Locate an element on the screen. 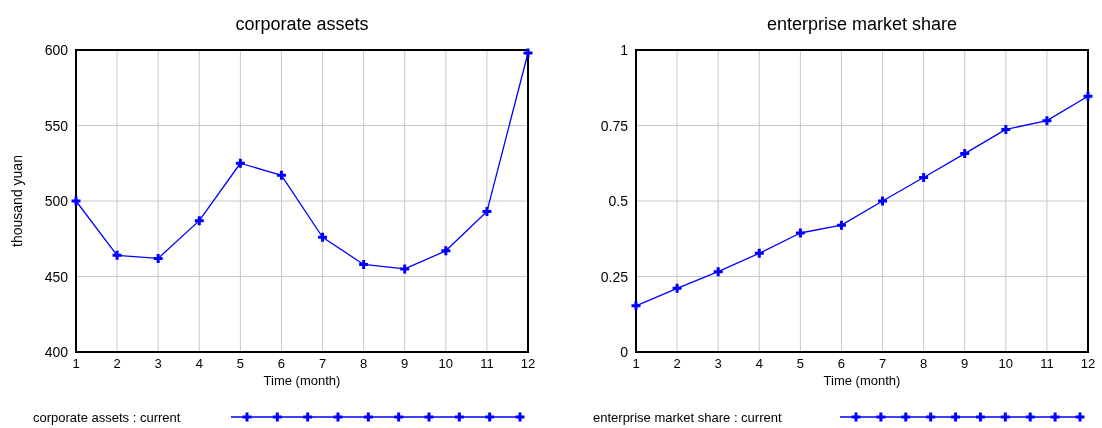 Image resolution: width=1102 pixels, height=428 pixels. y-tick-label: 500 is located at coordinates (56, 201).